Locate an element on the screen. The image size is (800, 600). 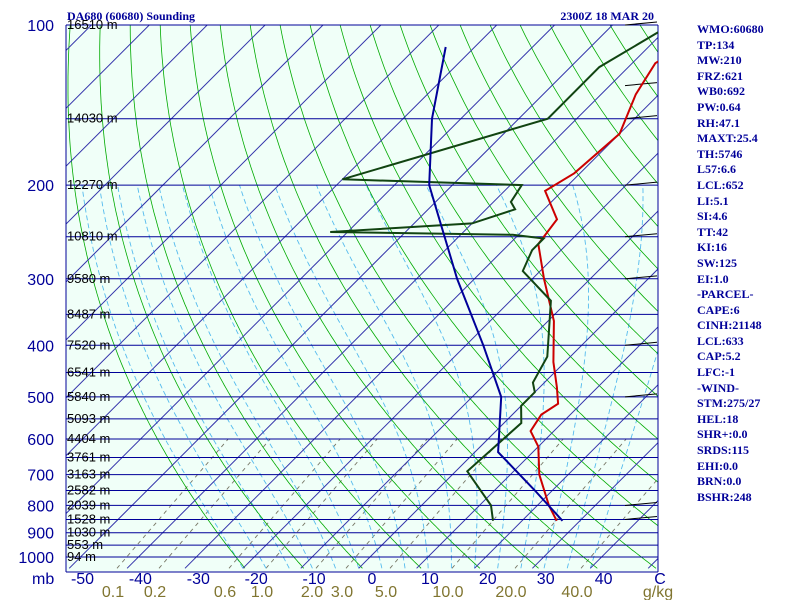
parcel-line is located at coordinates (496, 284).